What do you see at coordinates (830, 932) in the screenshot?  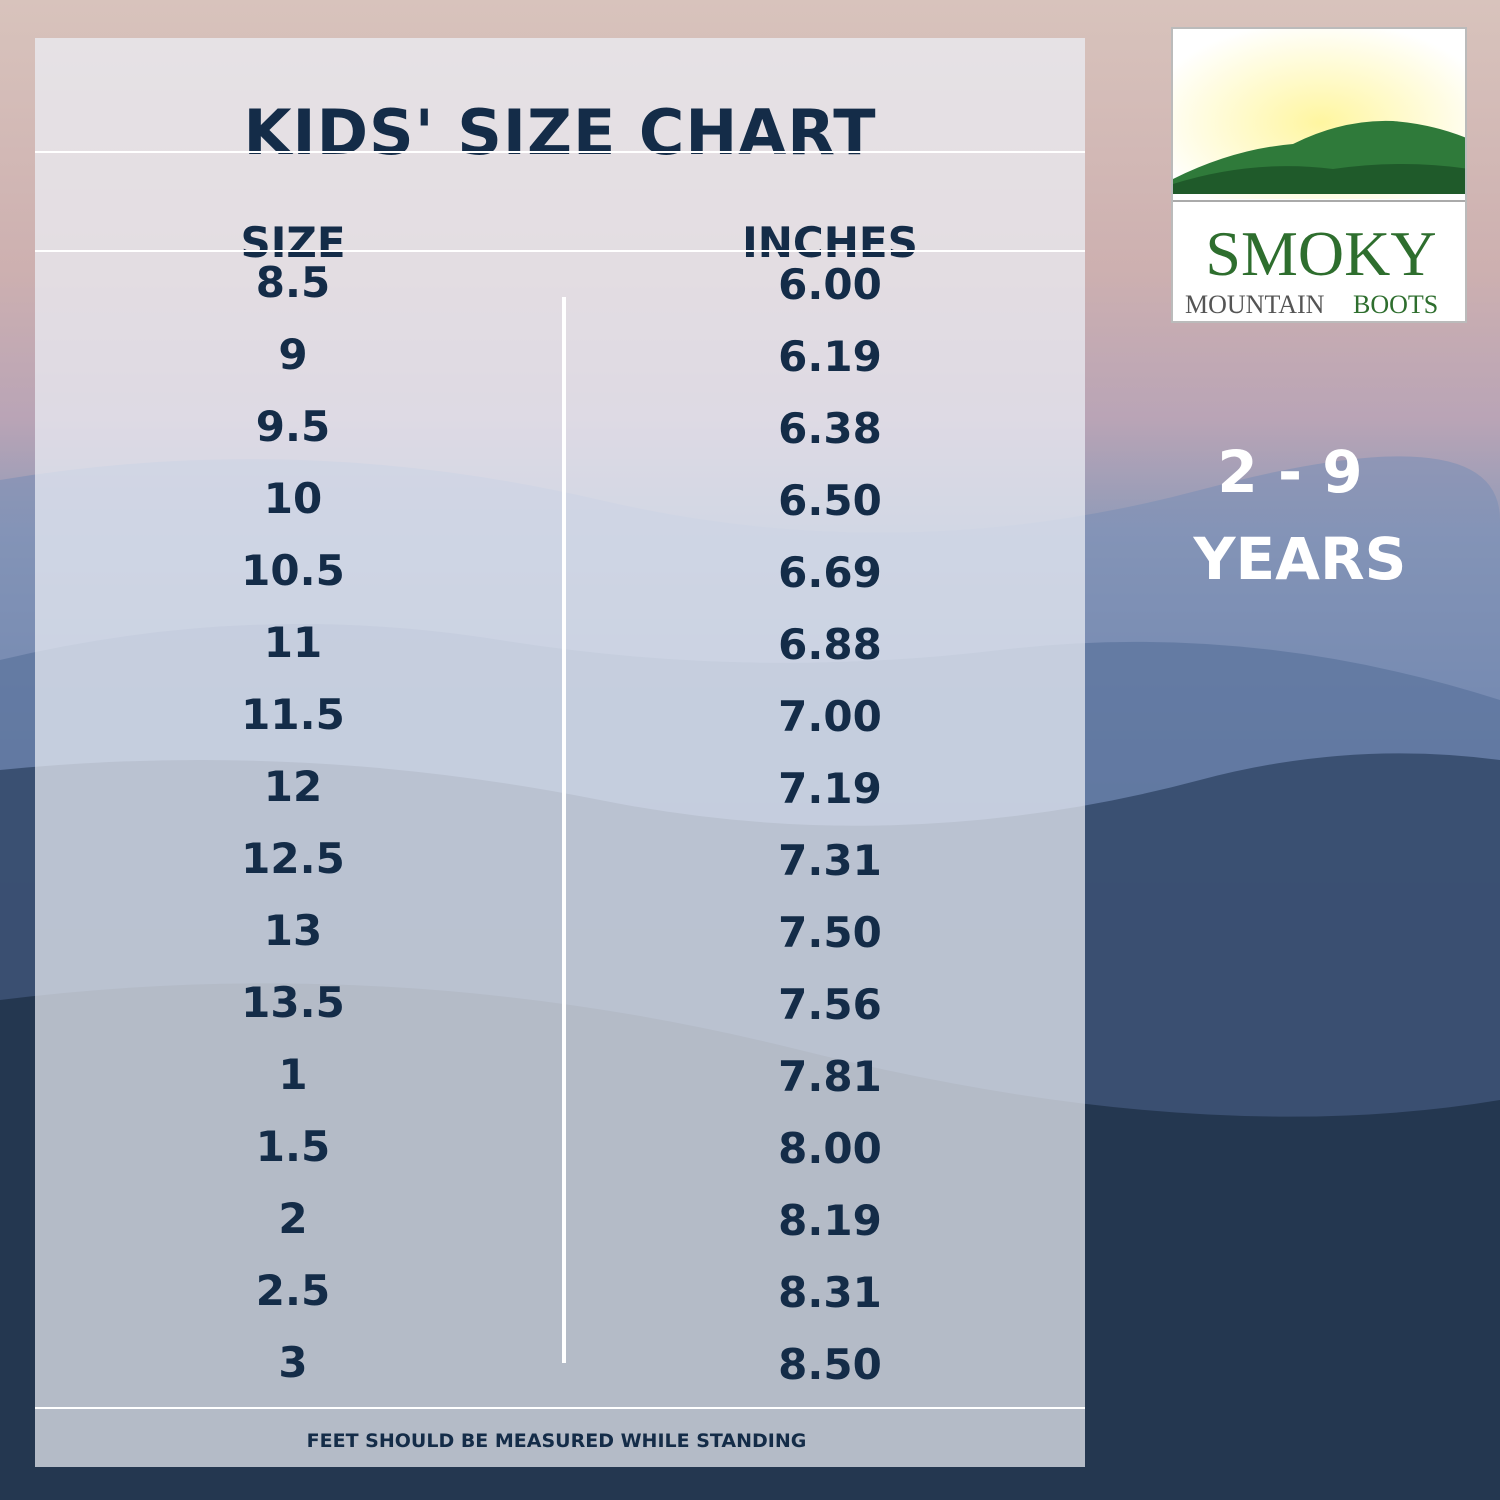 I see `inches-cell: 7.50` at bounding box center [830, 932].